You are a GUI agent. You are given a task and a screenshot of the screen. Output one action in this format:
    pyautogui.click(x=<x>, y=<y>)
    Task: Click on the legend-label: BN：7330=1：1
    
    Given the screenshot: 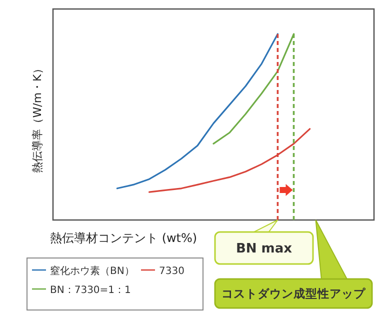 What is the action you would take?
    pyautogui.click(x=90, y=290)
    